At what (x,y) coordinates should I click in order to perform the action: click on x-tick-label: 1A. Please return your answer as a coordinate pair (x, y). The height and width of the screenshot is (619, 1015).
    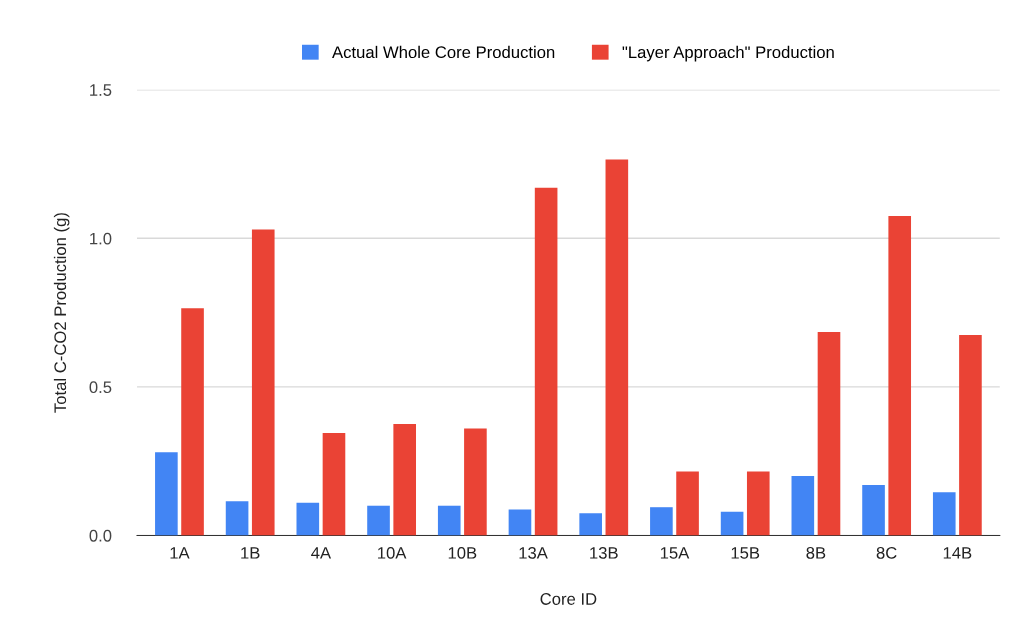
    Looking at the image, I should click on (180, 553).